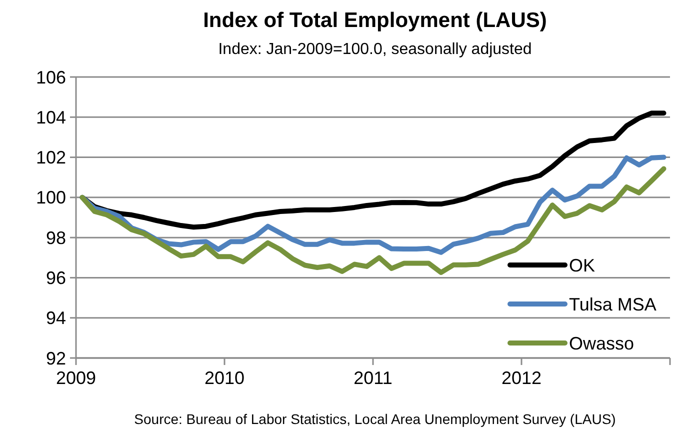 The image size is (673, 433). What do you see at coordinates (601, 343) in the screenshot?
I see `legend-label: Owasso` at bounding box center [601, 343].